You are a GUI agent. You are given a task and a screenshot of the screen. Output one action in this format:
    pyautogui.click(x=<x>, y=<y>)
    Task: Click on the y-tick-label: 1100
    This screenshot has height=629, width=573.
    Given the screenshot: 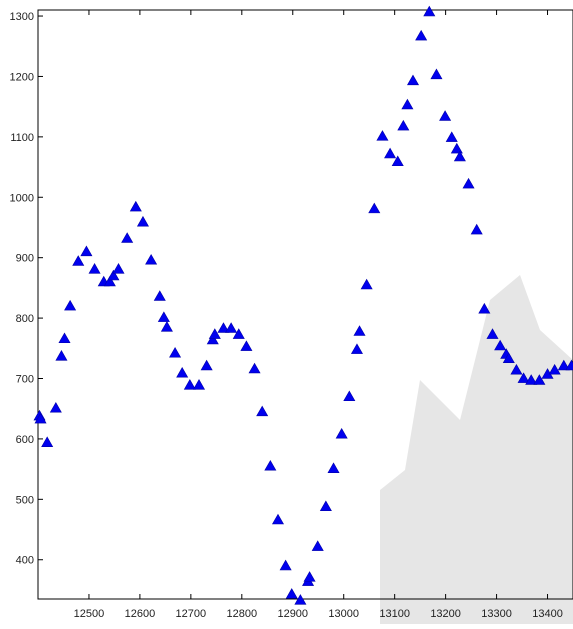 What is the action you would take?
    pyautogui.click(x=22, y=138)
    